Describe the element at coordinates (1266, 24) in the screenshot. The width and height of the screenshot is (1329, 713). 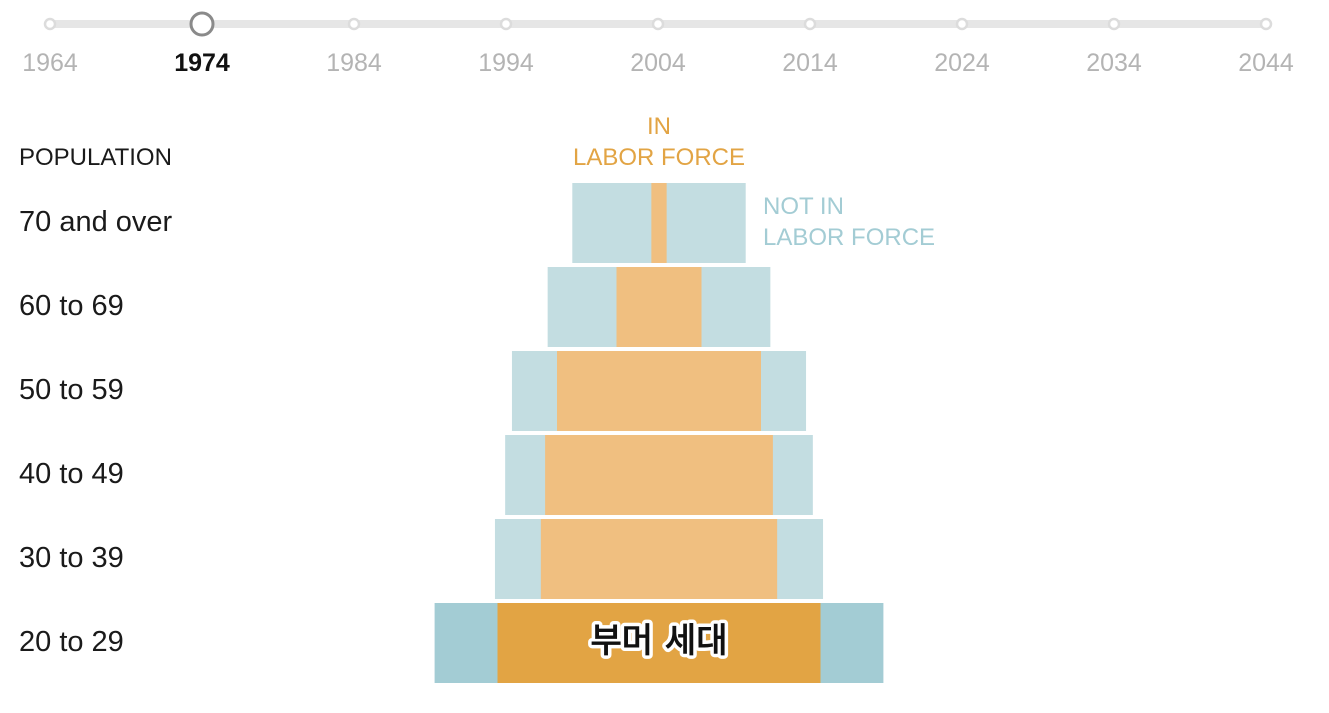
I see `timeline-stop-2044` at that location.